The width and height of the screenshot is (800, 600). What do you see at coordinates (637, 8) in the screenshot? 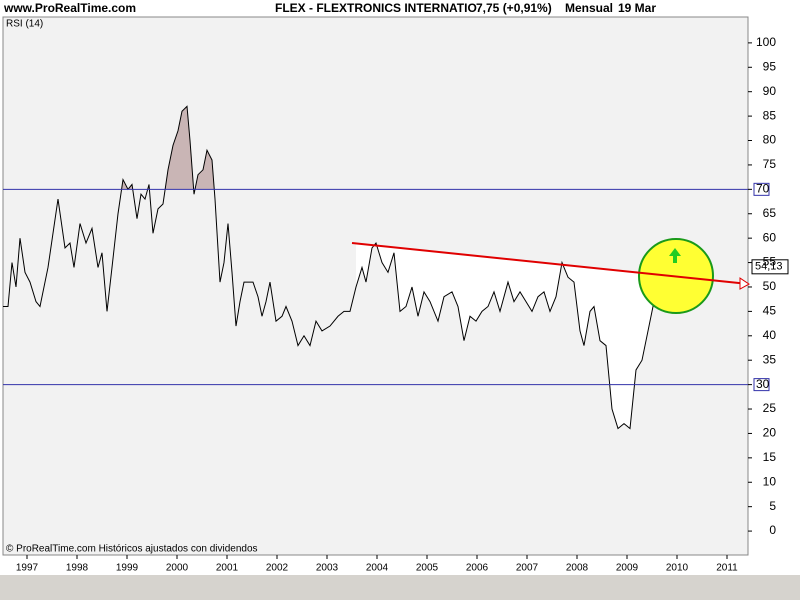
I see `date: 19 Mar` at bounding box center [637, 8].